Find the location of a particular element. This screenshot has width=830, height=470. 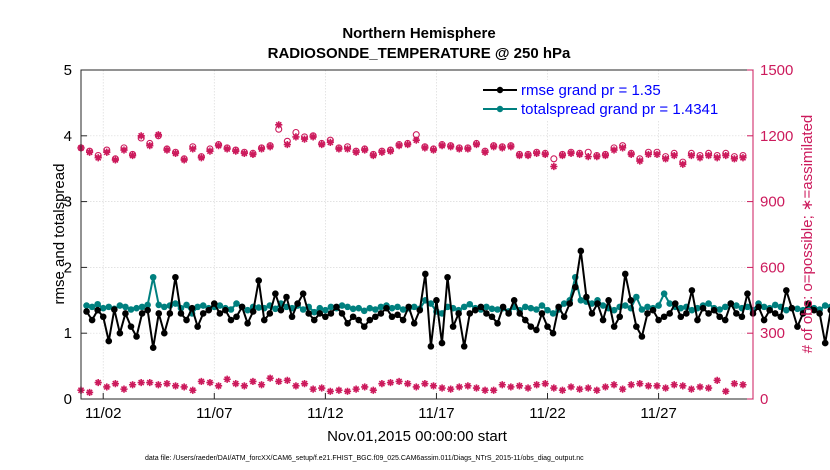

legend-rmse-label: rmse grand pr = 1.35 is located at coordinates (591, 90).